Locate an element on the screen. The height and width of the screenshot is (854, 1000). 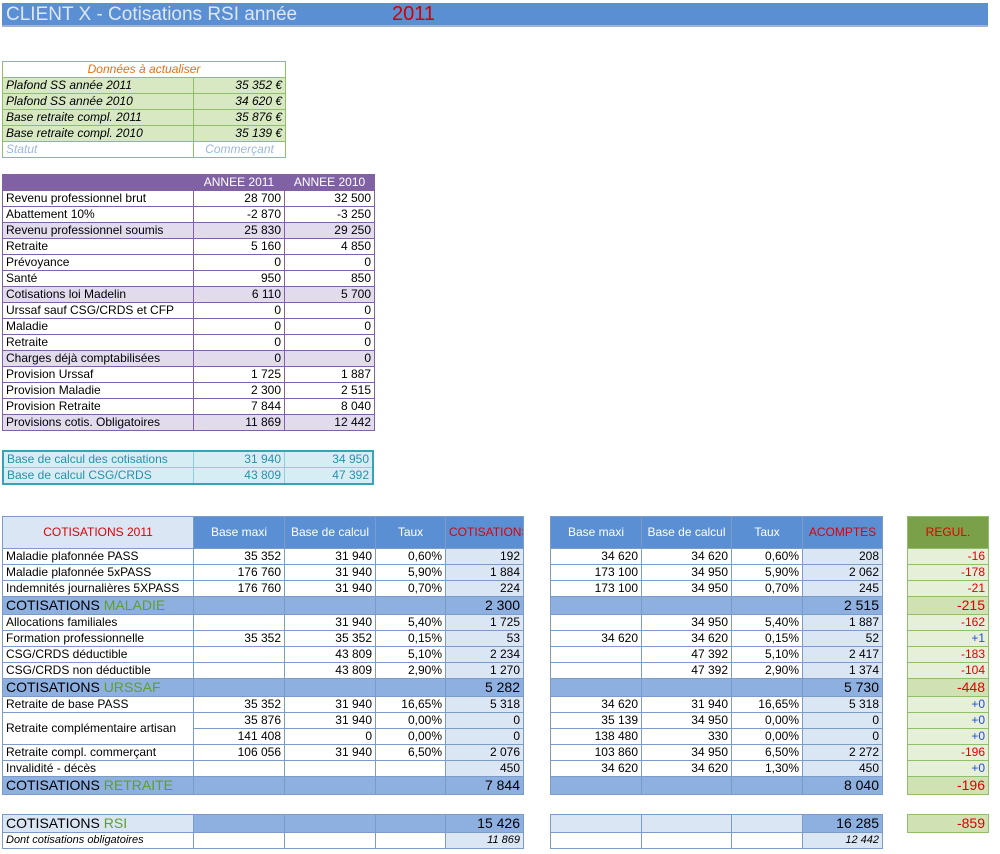
cell: 53 is located at coordinates (484, 638).